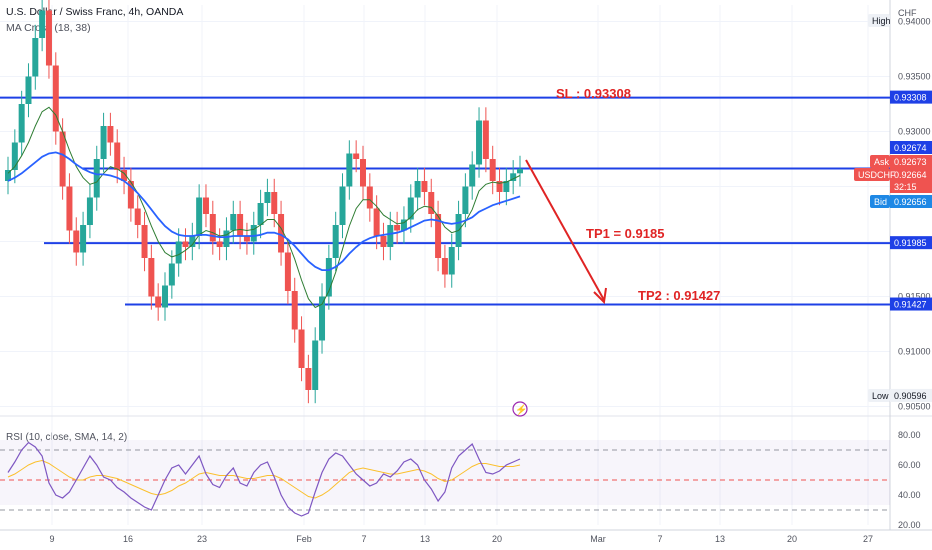 The height and width of the screenshot is (550, 932). What do you see at coordinates (868, 539) in the screenshot?
I see `time-label: 27` at bounding box center [868, 539].